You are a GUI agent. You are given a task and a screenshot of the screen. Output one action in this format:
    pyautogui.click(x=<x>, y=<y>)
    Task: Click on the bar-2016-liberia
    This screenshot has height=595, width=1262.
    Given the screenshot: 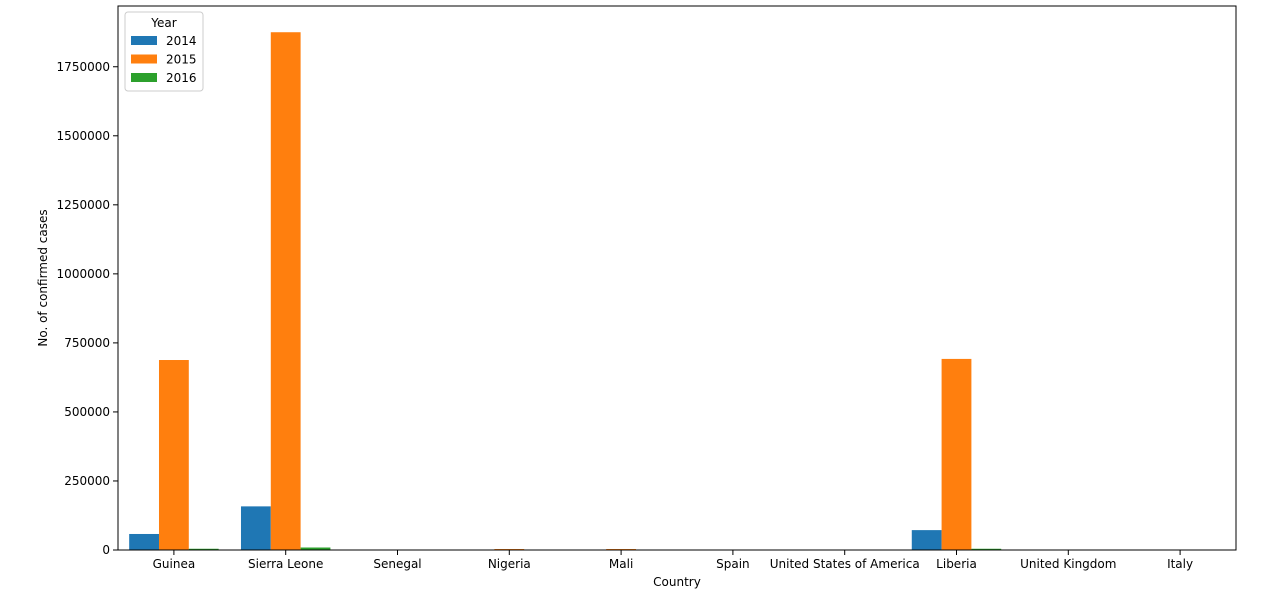 What is the action you would take?
    pyautogui.click(x=986, y=549)
    